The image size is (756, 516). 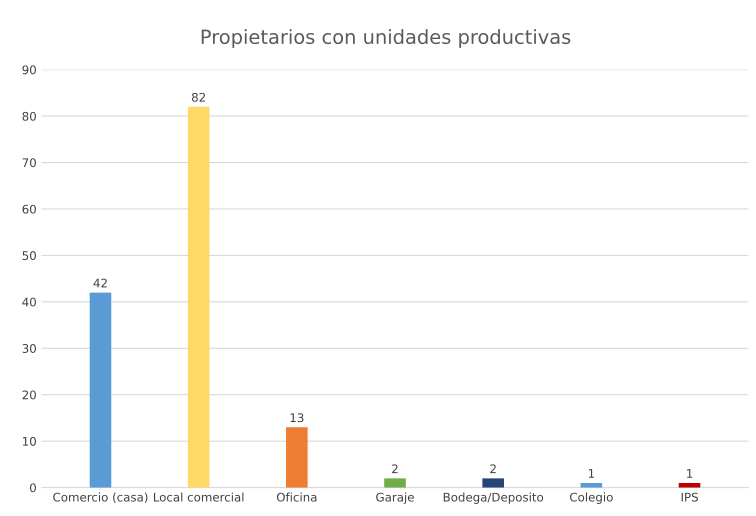 I want to click on x-tick-label: Bodega/Deposito, so click(x=494, y=498).